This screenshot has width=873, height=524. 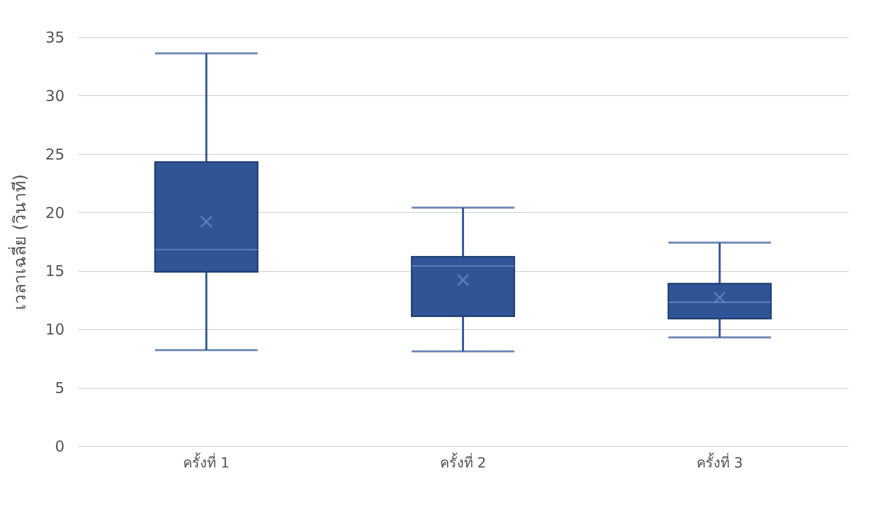 I want to click on x-tick-label: ครั้งที่ 2, so click(x=463, y=462).